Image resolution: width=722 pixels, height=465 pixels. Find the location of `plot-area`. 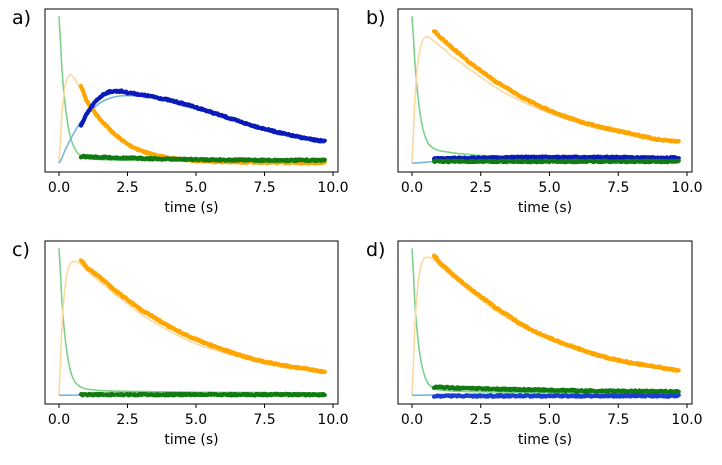

plot-area is located at coordinates (546, 90).